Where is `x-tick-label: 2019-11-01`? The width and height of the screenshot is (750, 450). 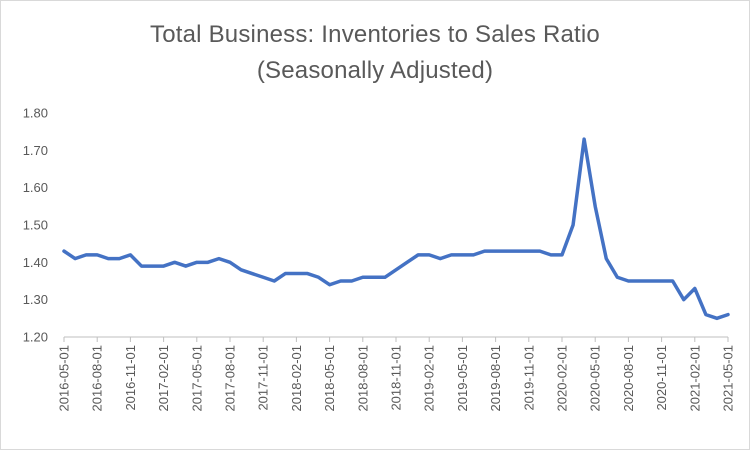 x-tick-label: 2019-11-01 is located at coordinates (528, 378).